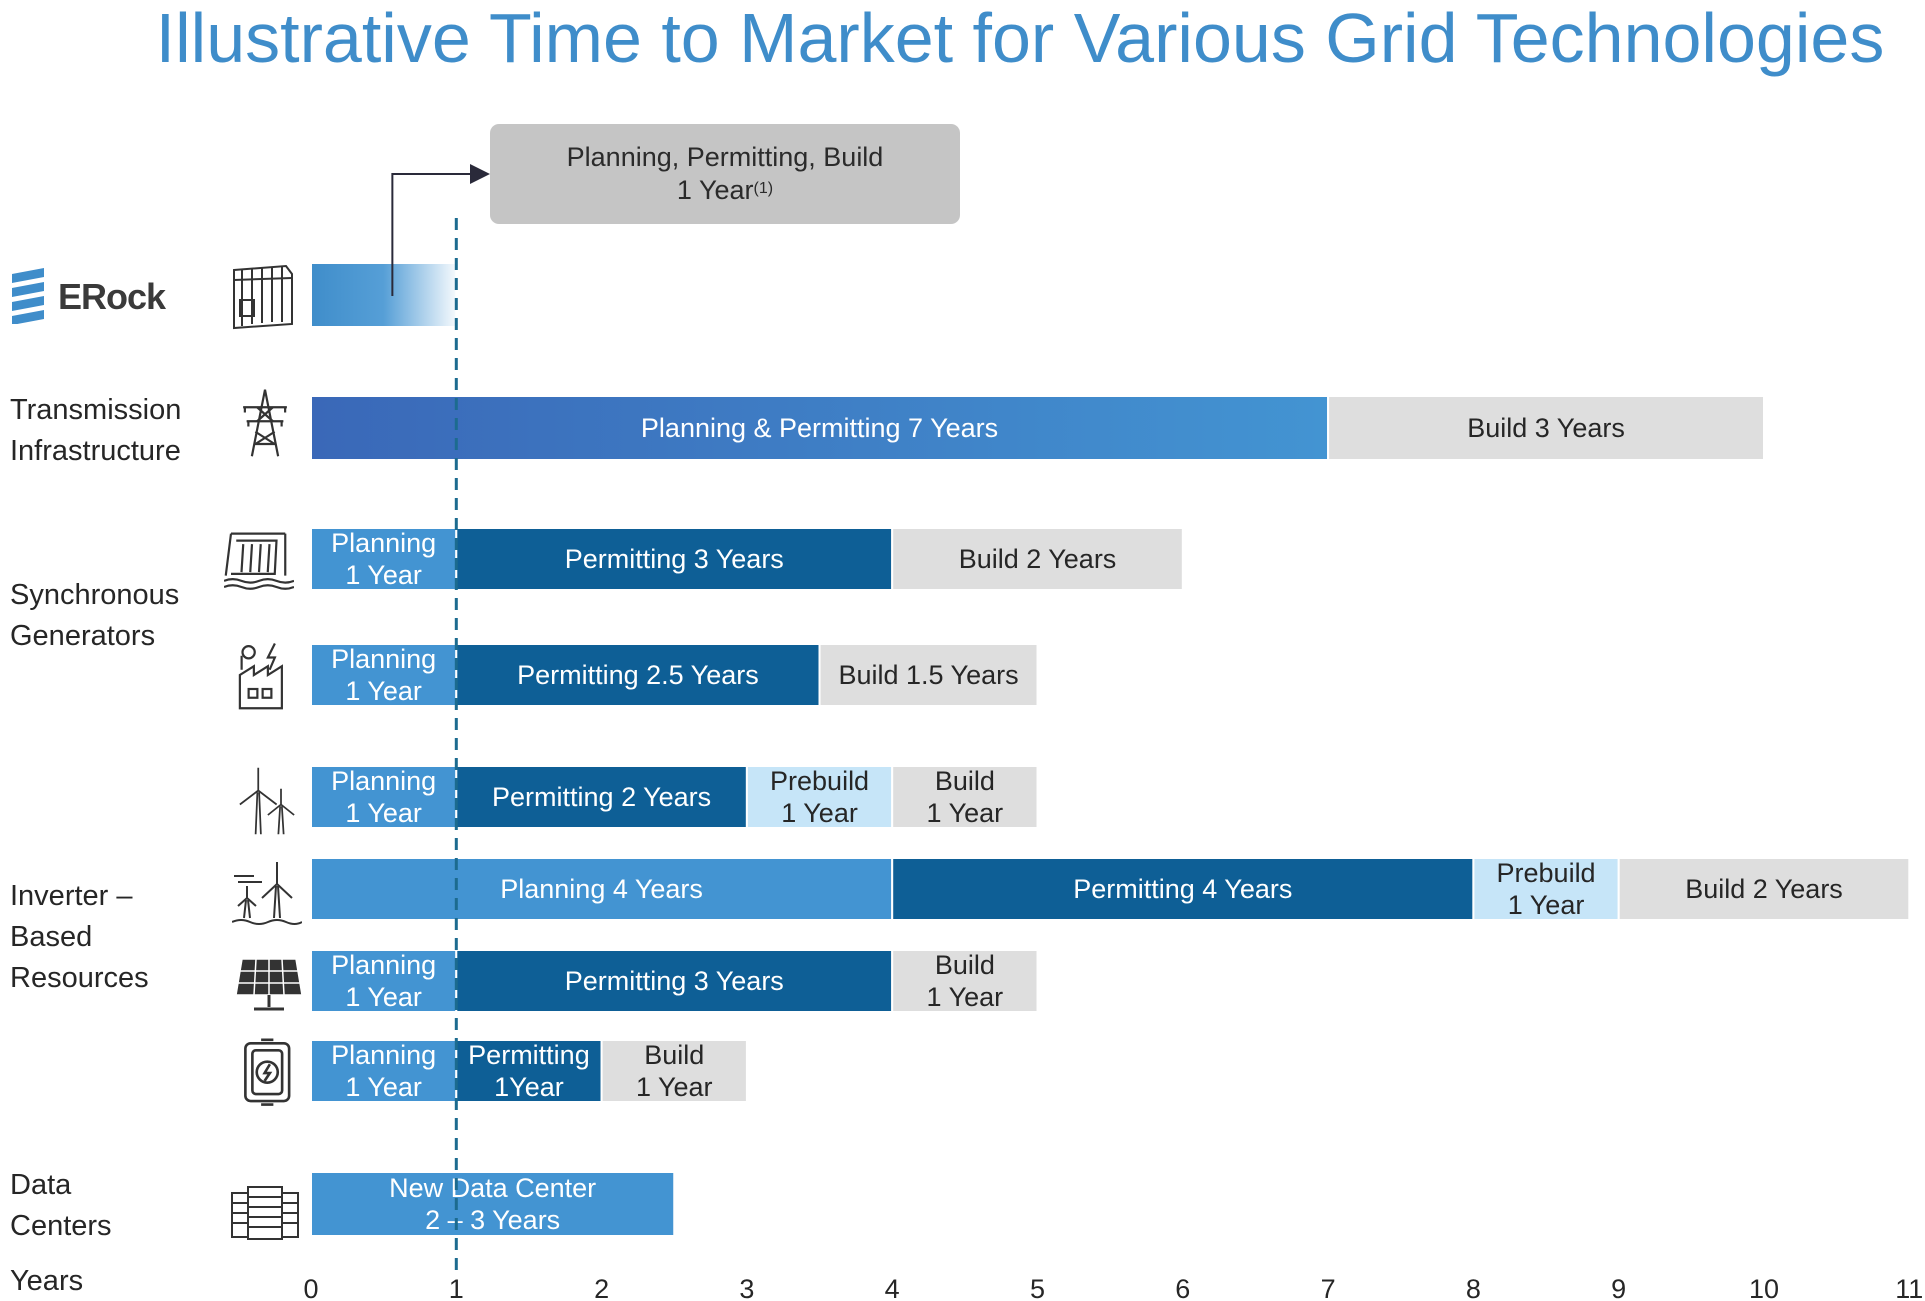 The height and width of the screenshot is (1301, 1925). What do you see at coordinates (259, 561) in the screenshot?
I see `hydro-dam-icon` at bounding box center [259, 561].